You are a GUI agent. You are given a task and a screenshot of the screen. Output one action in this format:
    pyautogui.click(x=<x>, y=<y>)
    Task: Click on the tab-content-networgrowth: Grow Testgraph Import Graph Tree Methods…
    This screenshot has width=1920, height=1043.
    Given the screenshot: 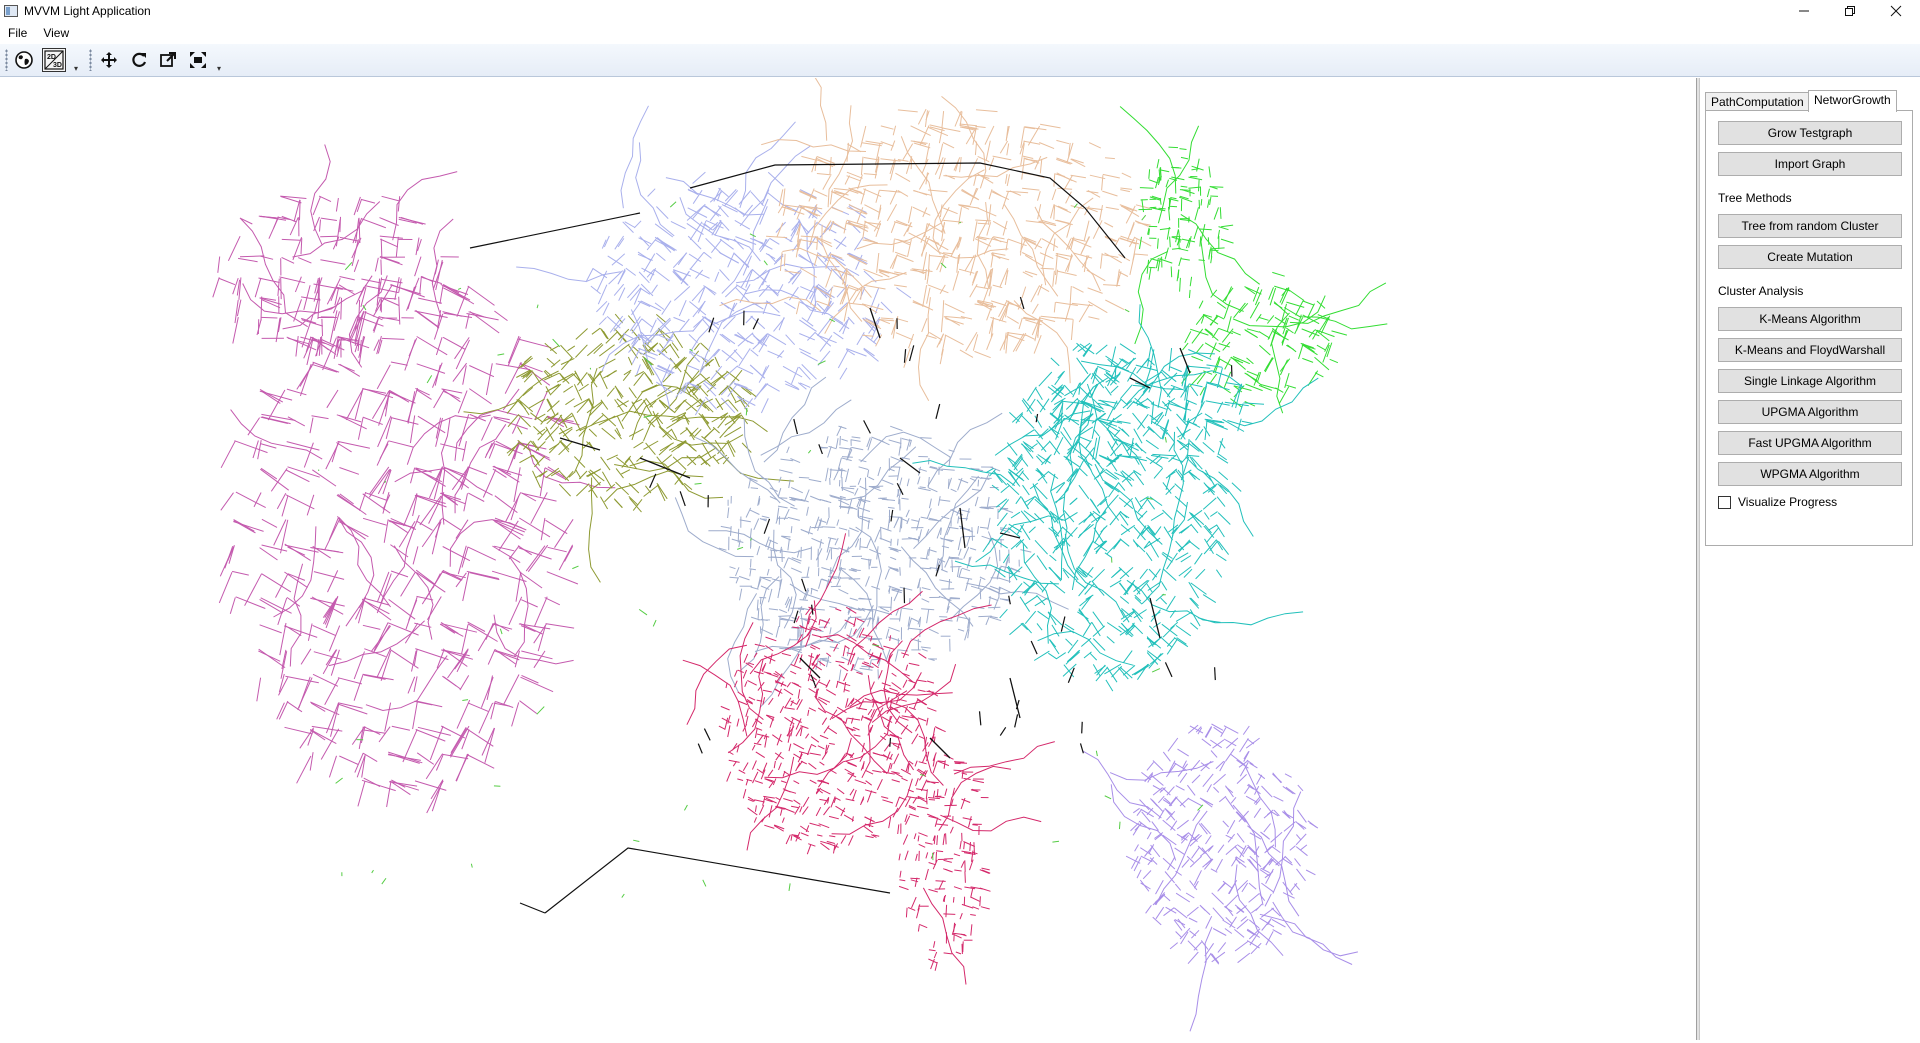 What is the action you would take?
    pyautogui.click(x=1809, y=328)
    